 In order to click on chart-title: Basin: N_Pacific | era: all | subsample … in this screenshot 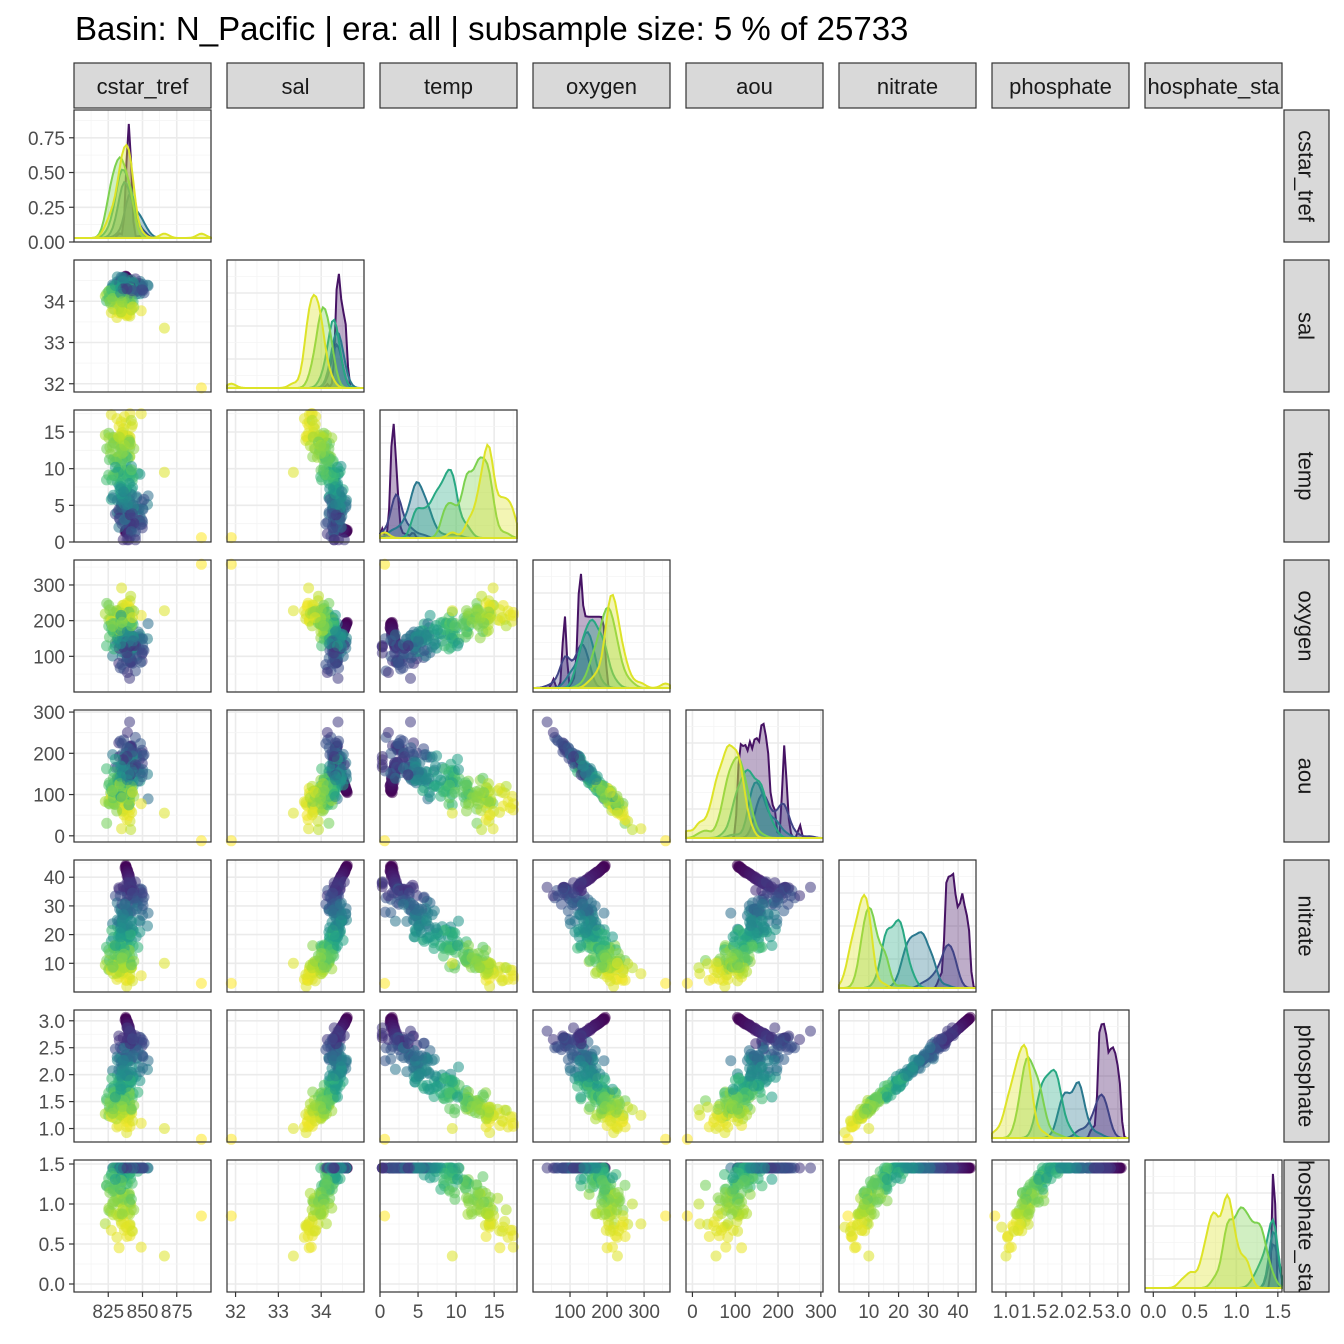, I will do `click(491, 28)`.